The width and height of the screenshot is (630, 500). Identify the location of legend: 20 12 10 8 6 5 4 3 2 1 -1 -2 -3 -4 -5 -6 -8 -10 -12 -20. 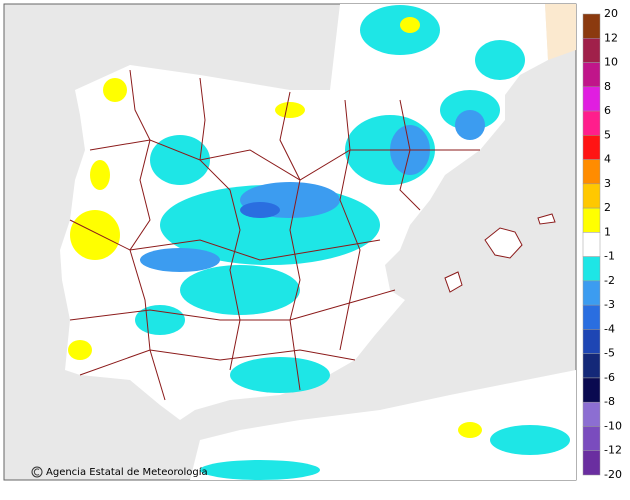
(602, 244).